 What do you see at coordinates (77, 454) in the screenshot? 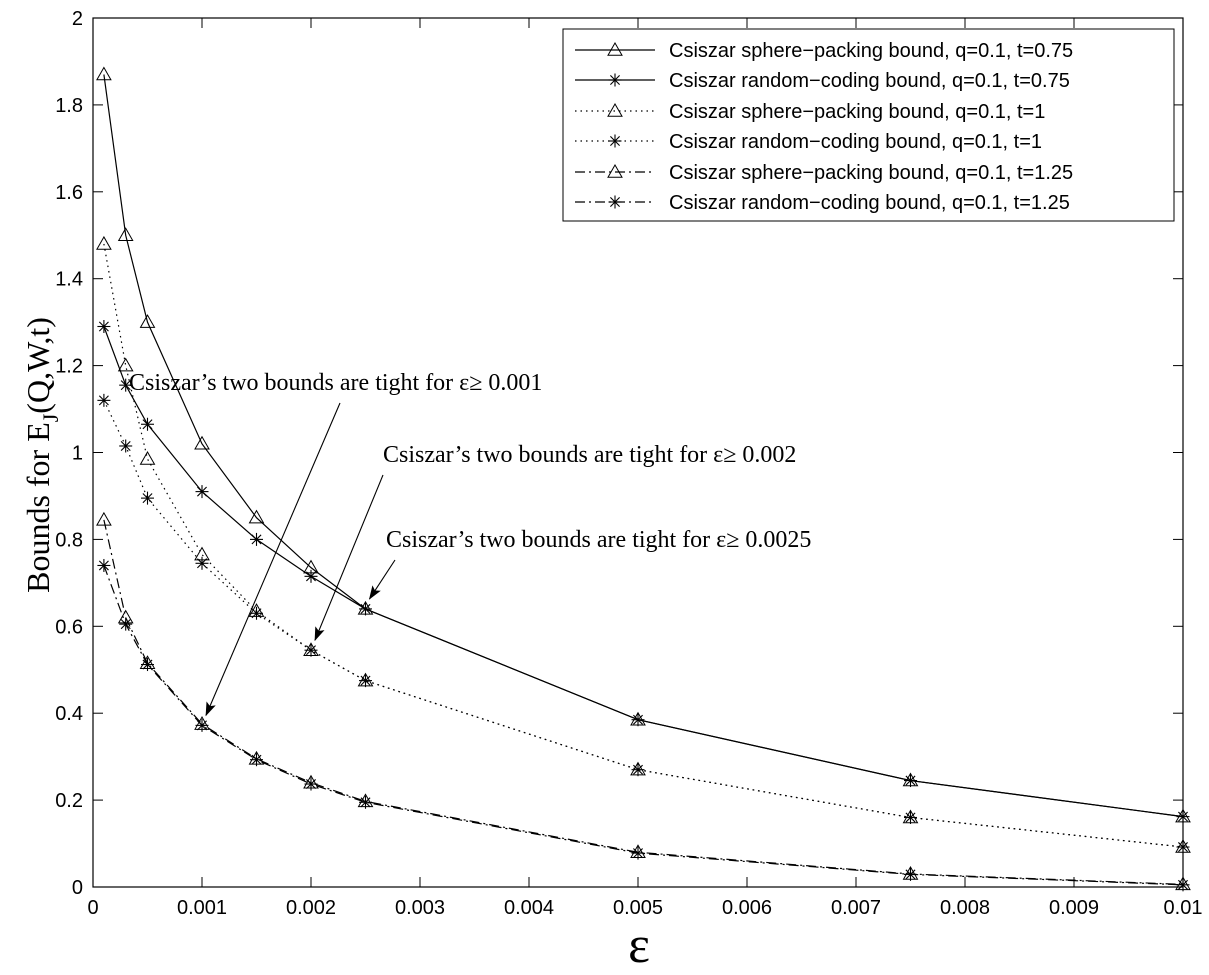
I see `y-tick-label: 1` at bounding box center [77, 454].